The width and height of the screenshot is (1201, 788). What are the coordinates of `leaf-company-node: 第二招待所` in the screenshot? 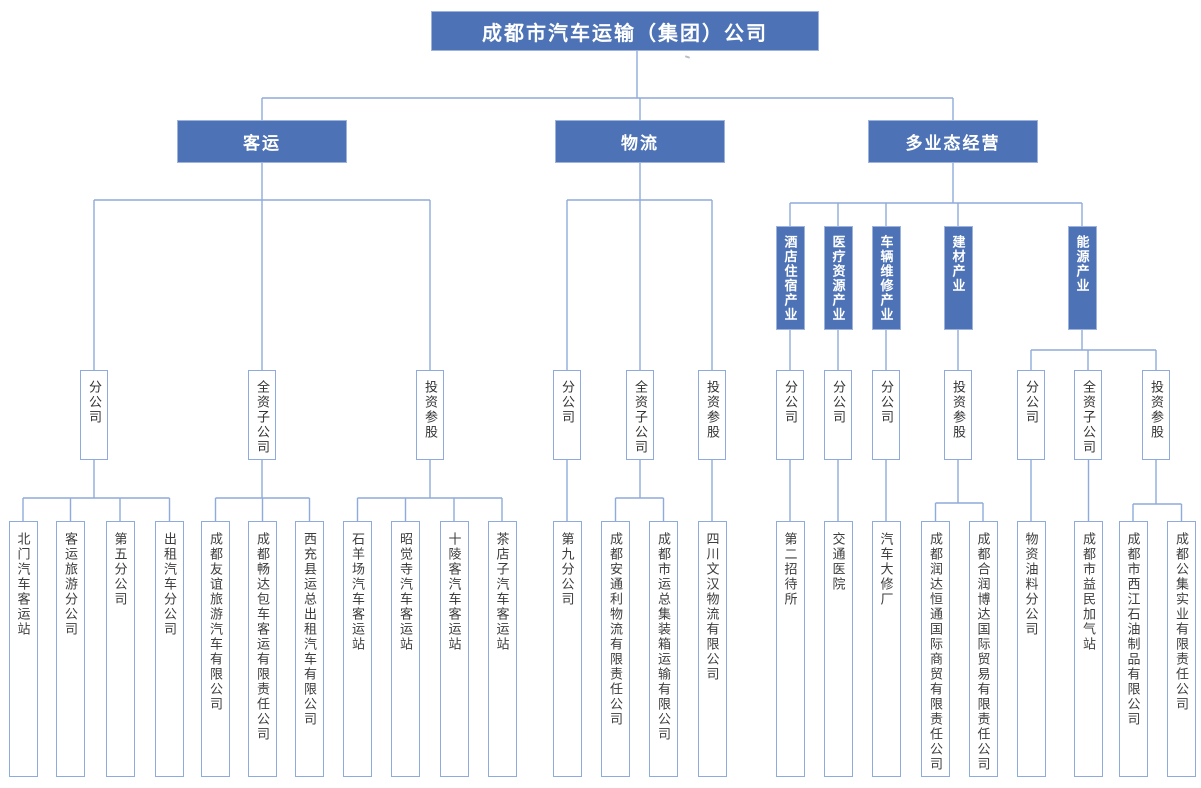 It's located at (790, 649).